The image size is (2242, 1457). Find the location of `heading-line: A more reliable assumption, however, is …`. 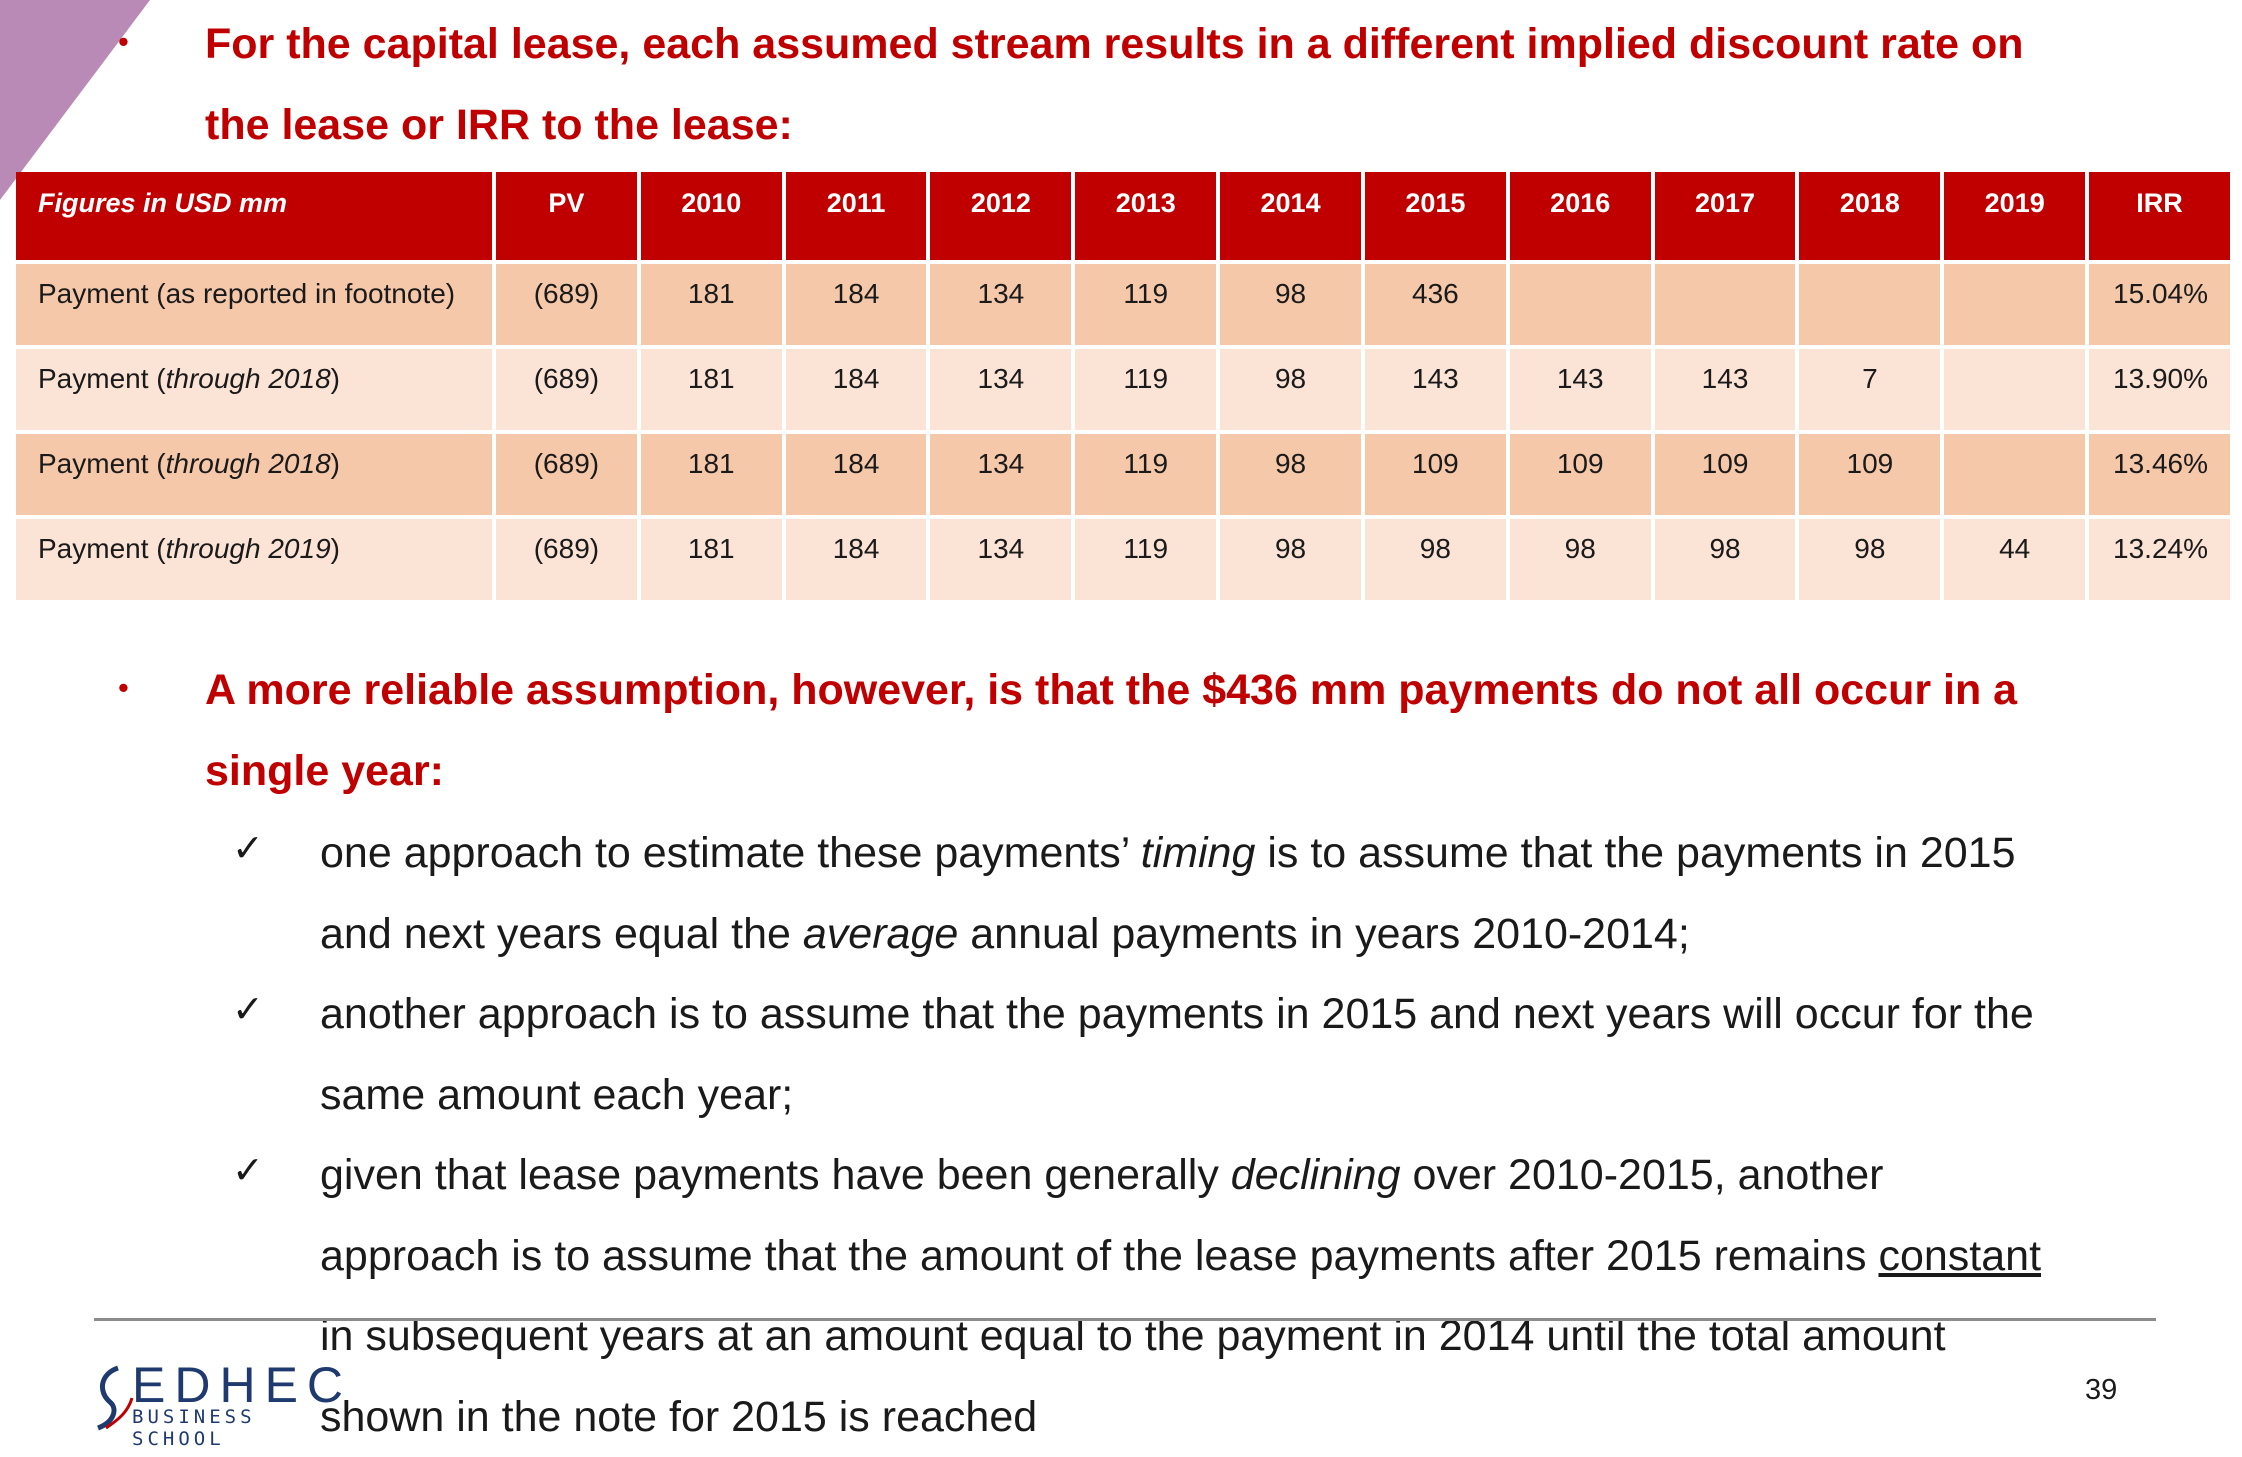

heading-line: A more reliable assumption, however, is … is located at coordinates (1180, 690).